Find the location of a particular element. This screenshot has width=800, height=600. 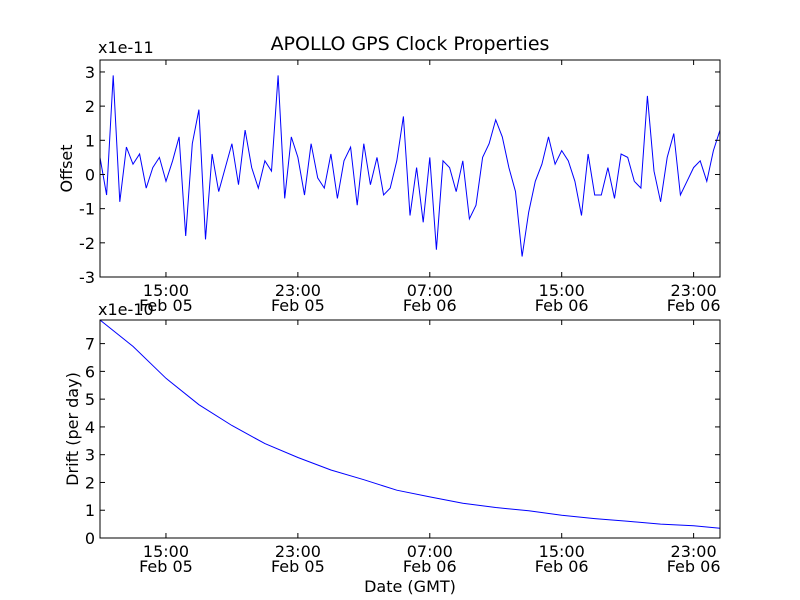

drift-scale-label: x1e-10 is located at coordinates (126, 309).